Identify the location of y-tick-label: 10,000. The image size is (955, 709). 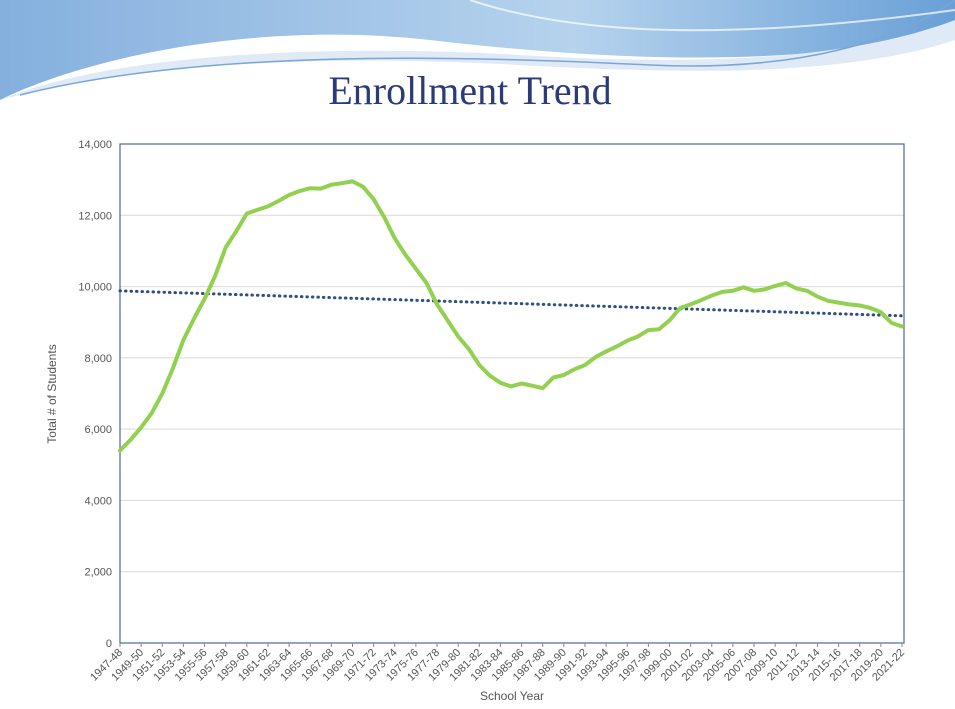
(95, 288).